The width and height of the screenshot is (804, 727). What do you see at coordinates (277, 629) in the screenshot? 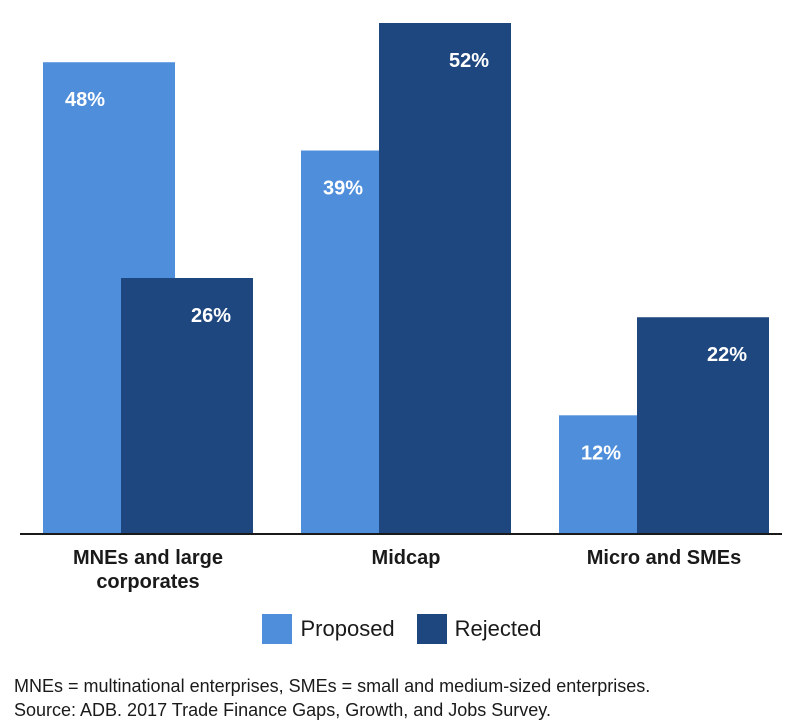
I see `legend-swatch-proposed` at bounding box center [277, 629].